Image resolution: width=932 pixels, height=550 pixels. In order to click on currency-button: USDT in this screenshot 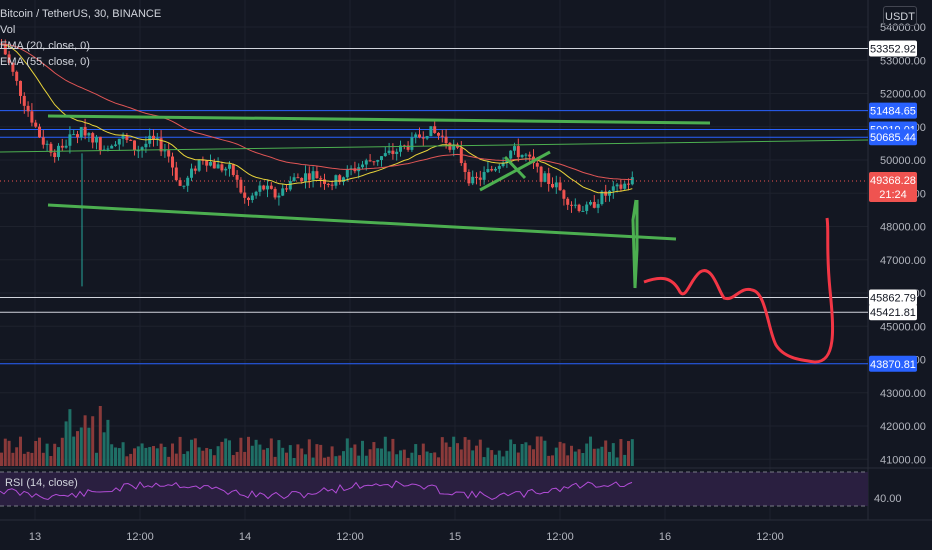, I will do `click(900, 16)`.